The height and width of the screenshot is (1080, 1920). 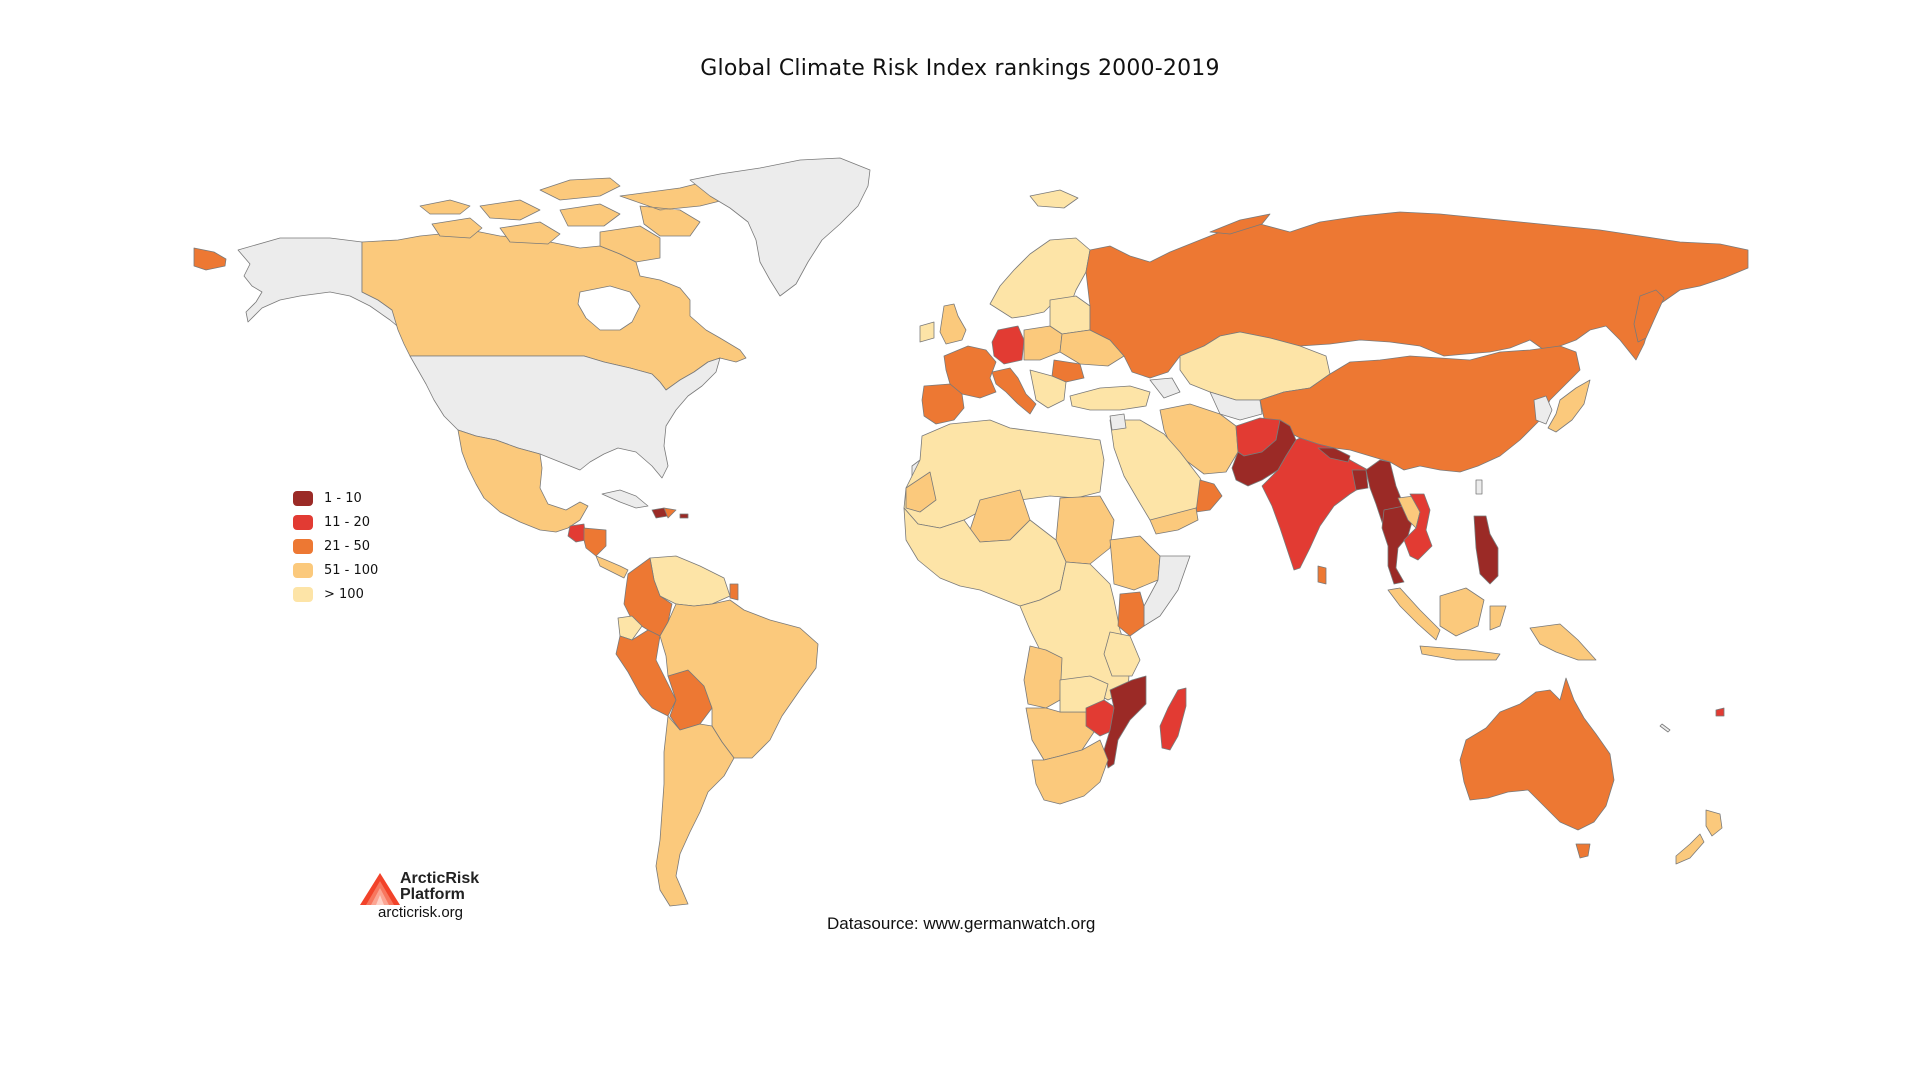 I want to click on region-iceland, so click(x=1054, y=199).